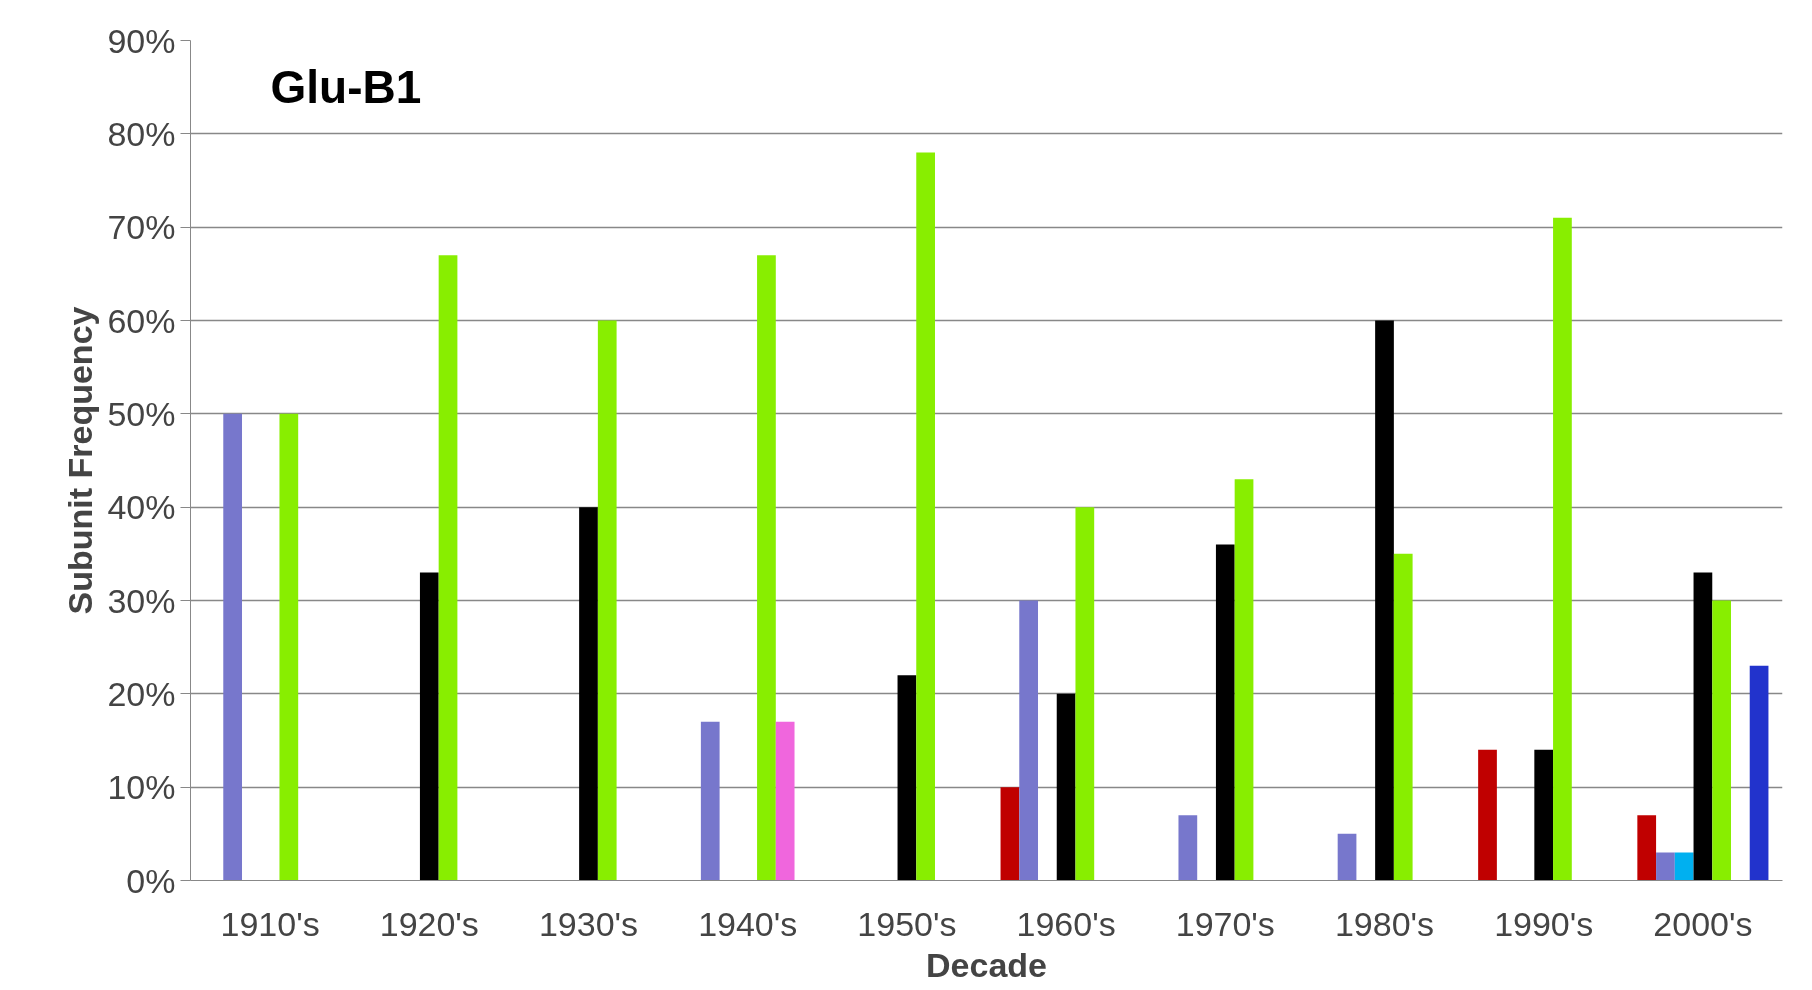 The image size is (1812, 990). What do you see at coordinates (1703, 923) in the screenshot?
I see `x-tick-label: 2000's` at bounding box center [1703, 923].